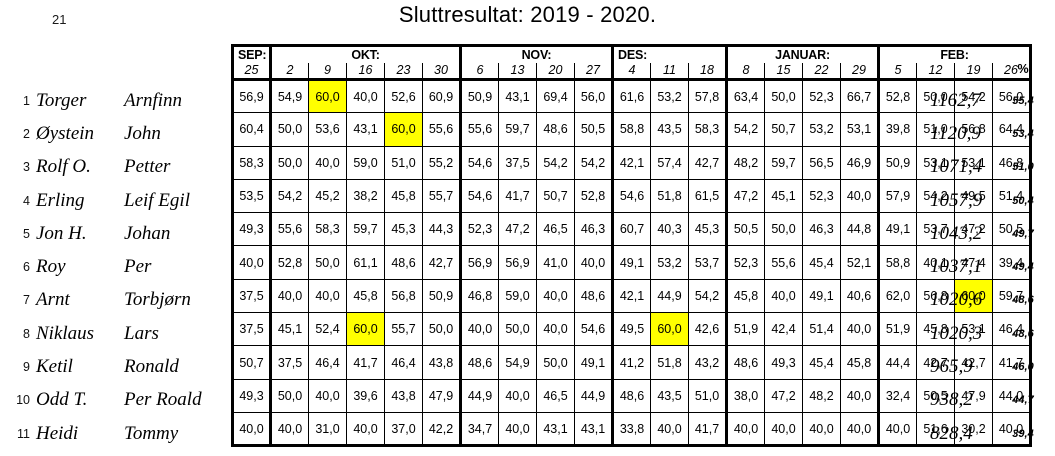  What do you see at coordinates (327, 196) in the screenshot?
I see `score-cell: 45,2` at bounding box center [327, 196].